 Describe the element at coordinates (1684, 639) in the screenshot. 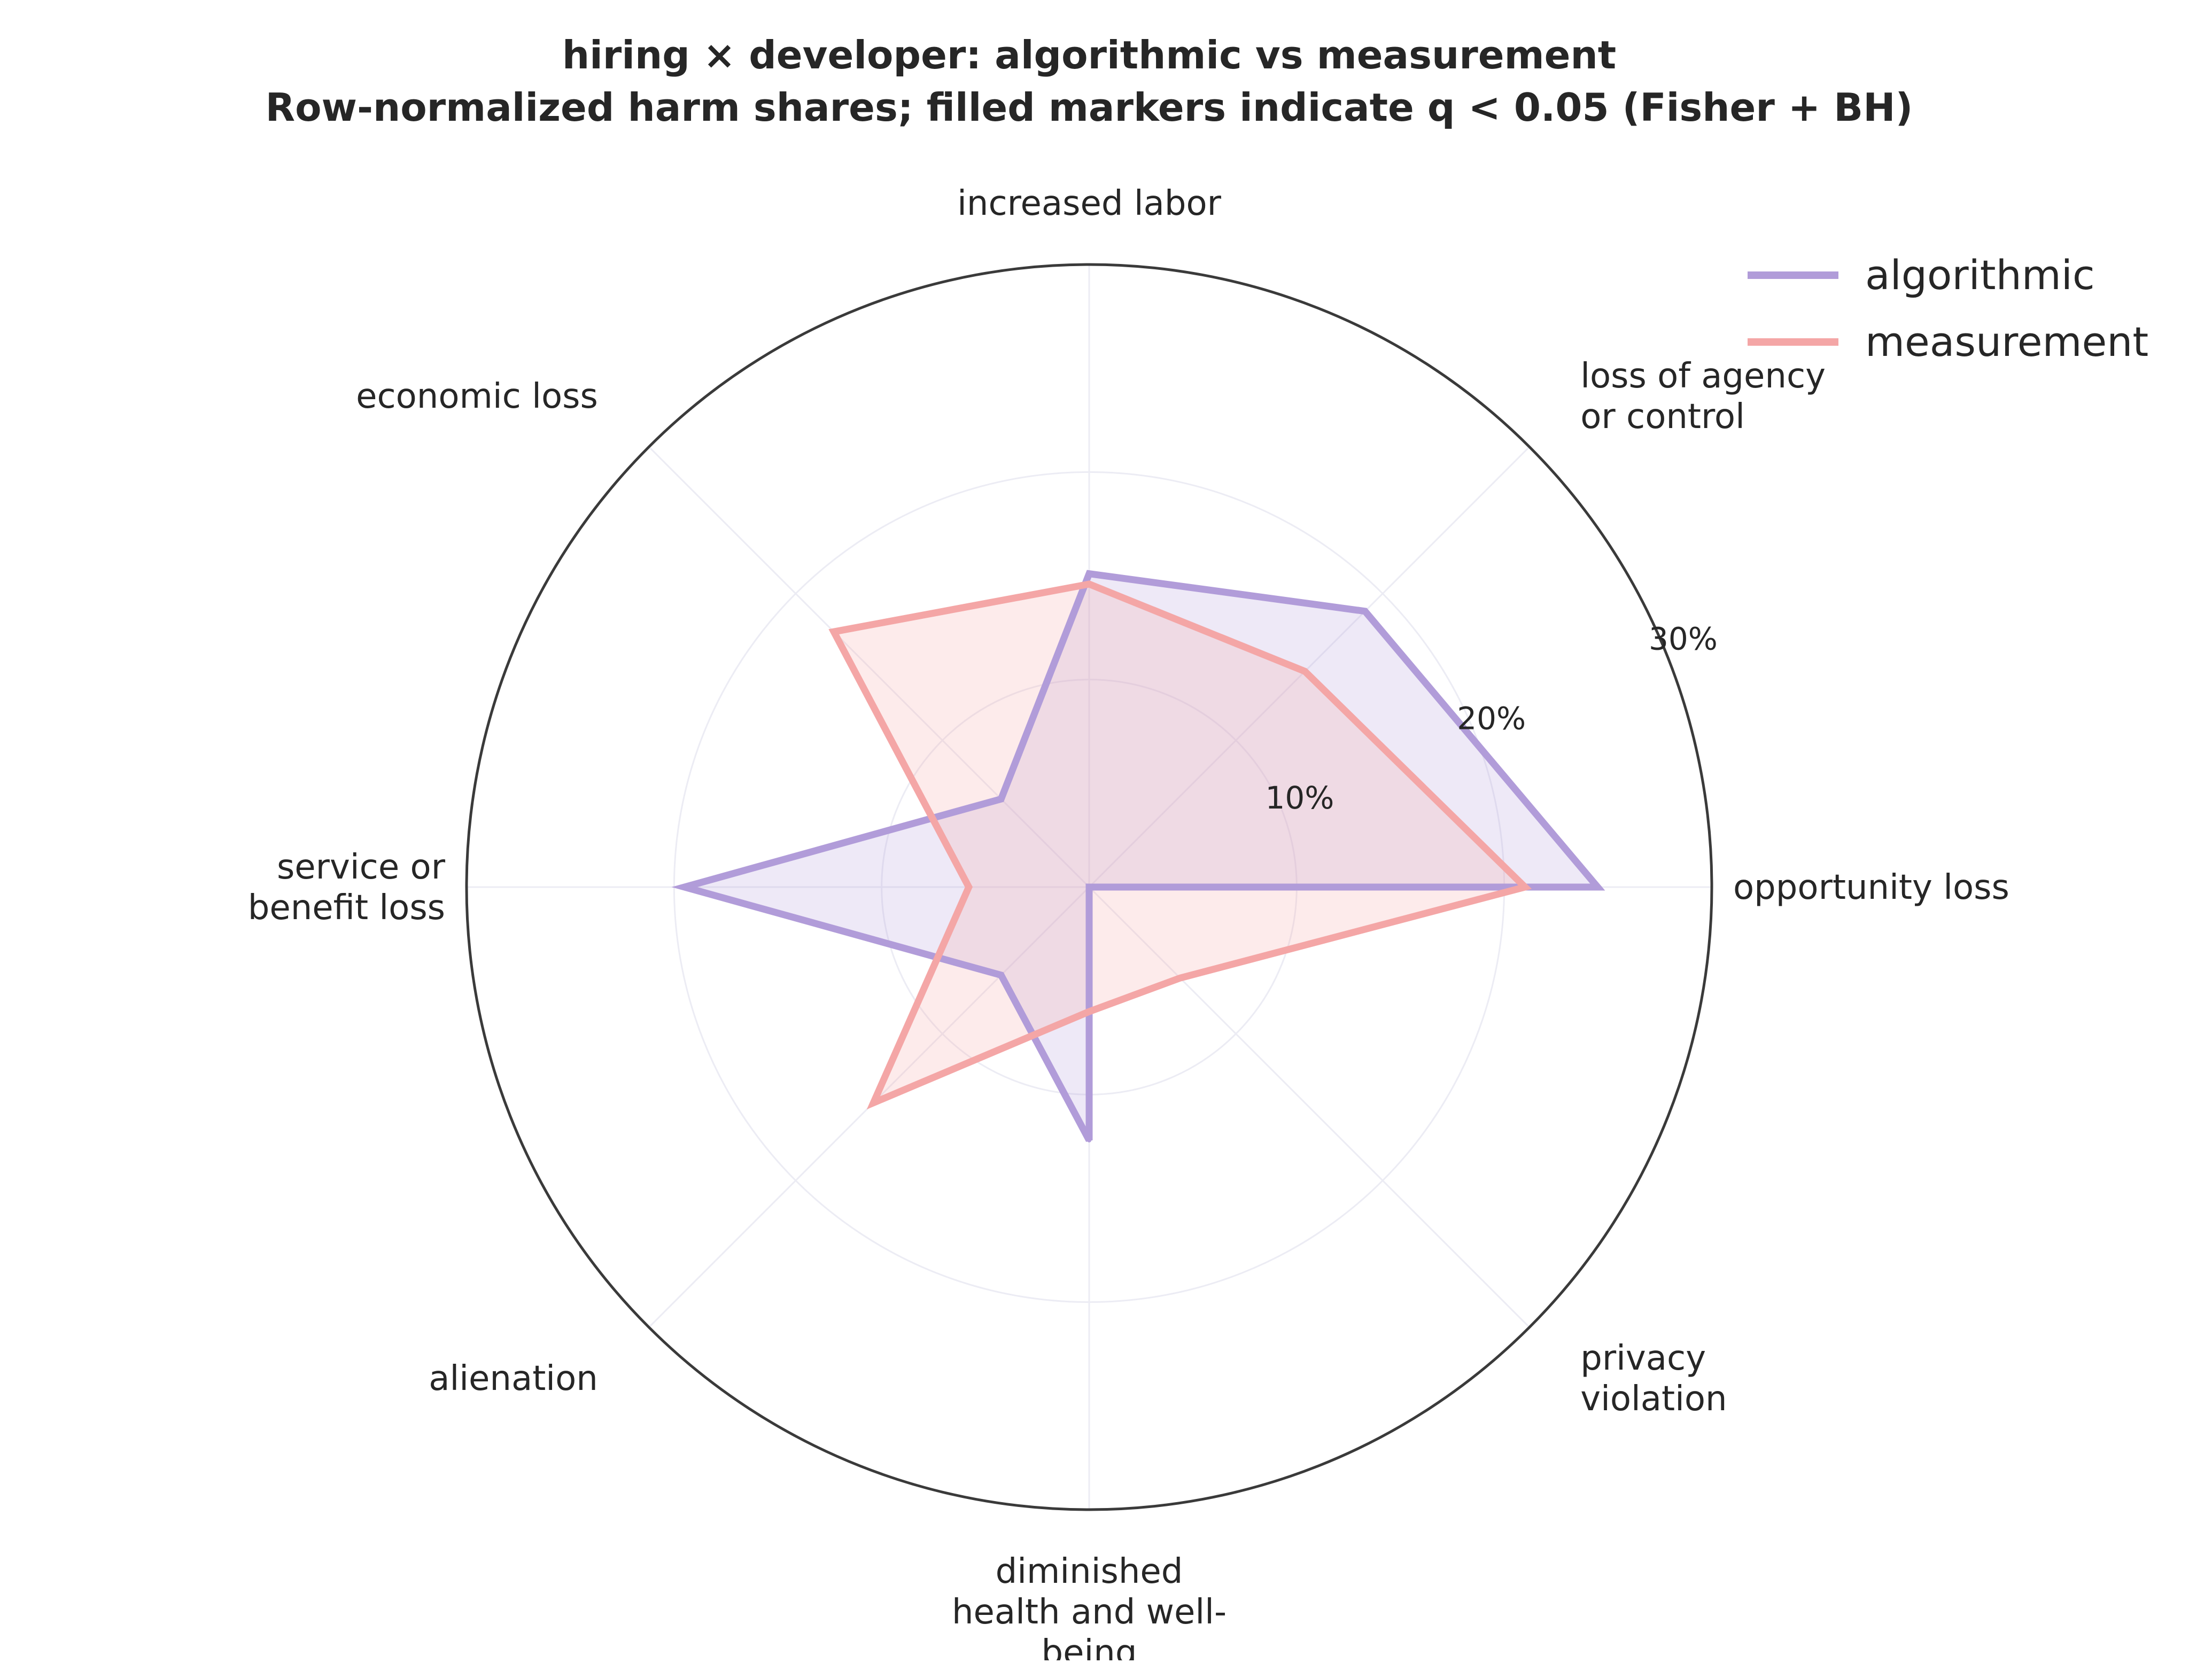

I see `radial-tick-label: 30%` at that location.